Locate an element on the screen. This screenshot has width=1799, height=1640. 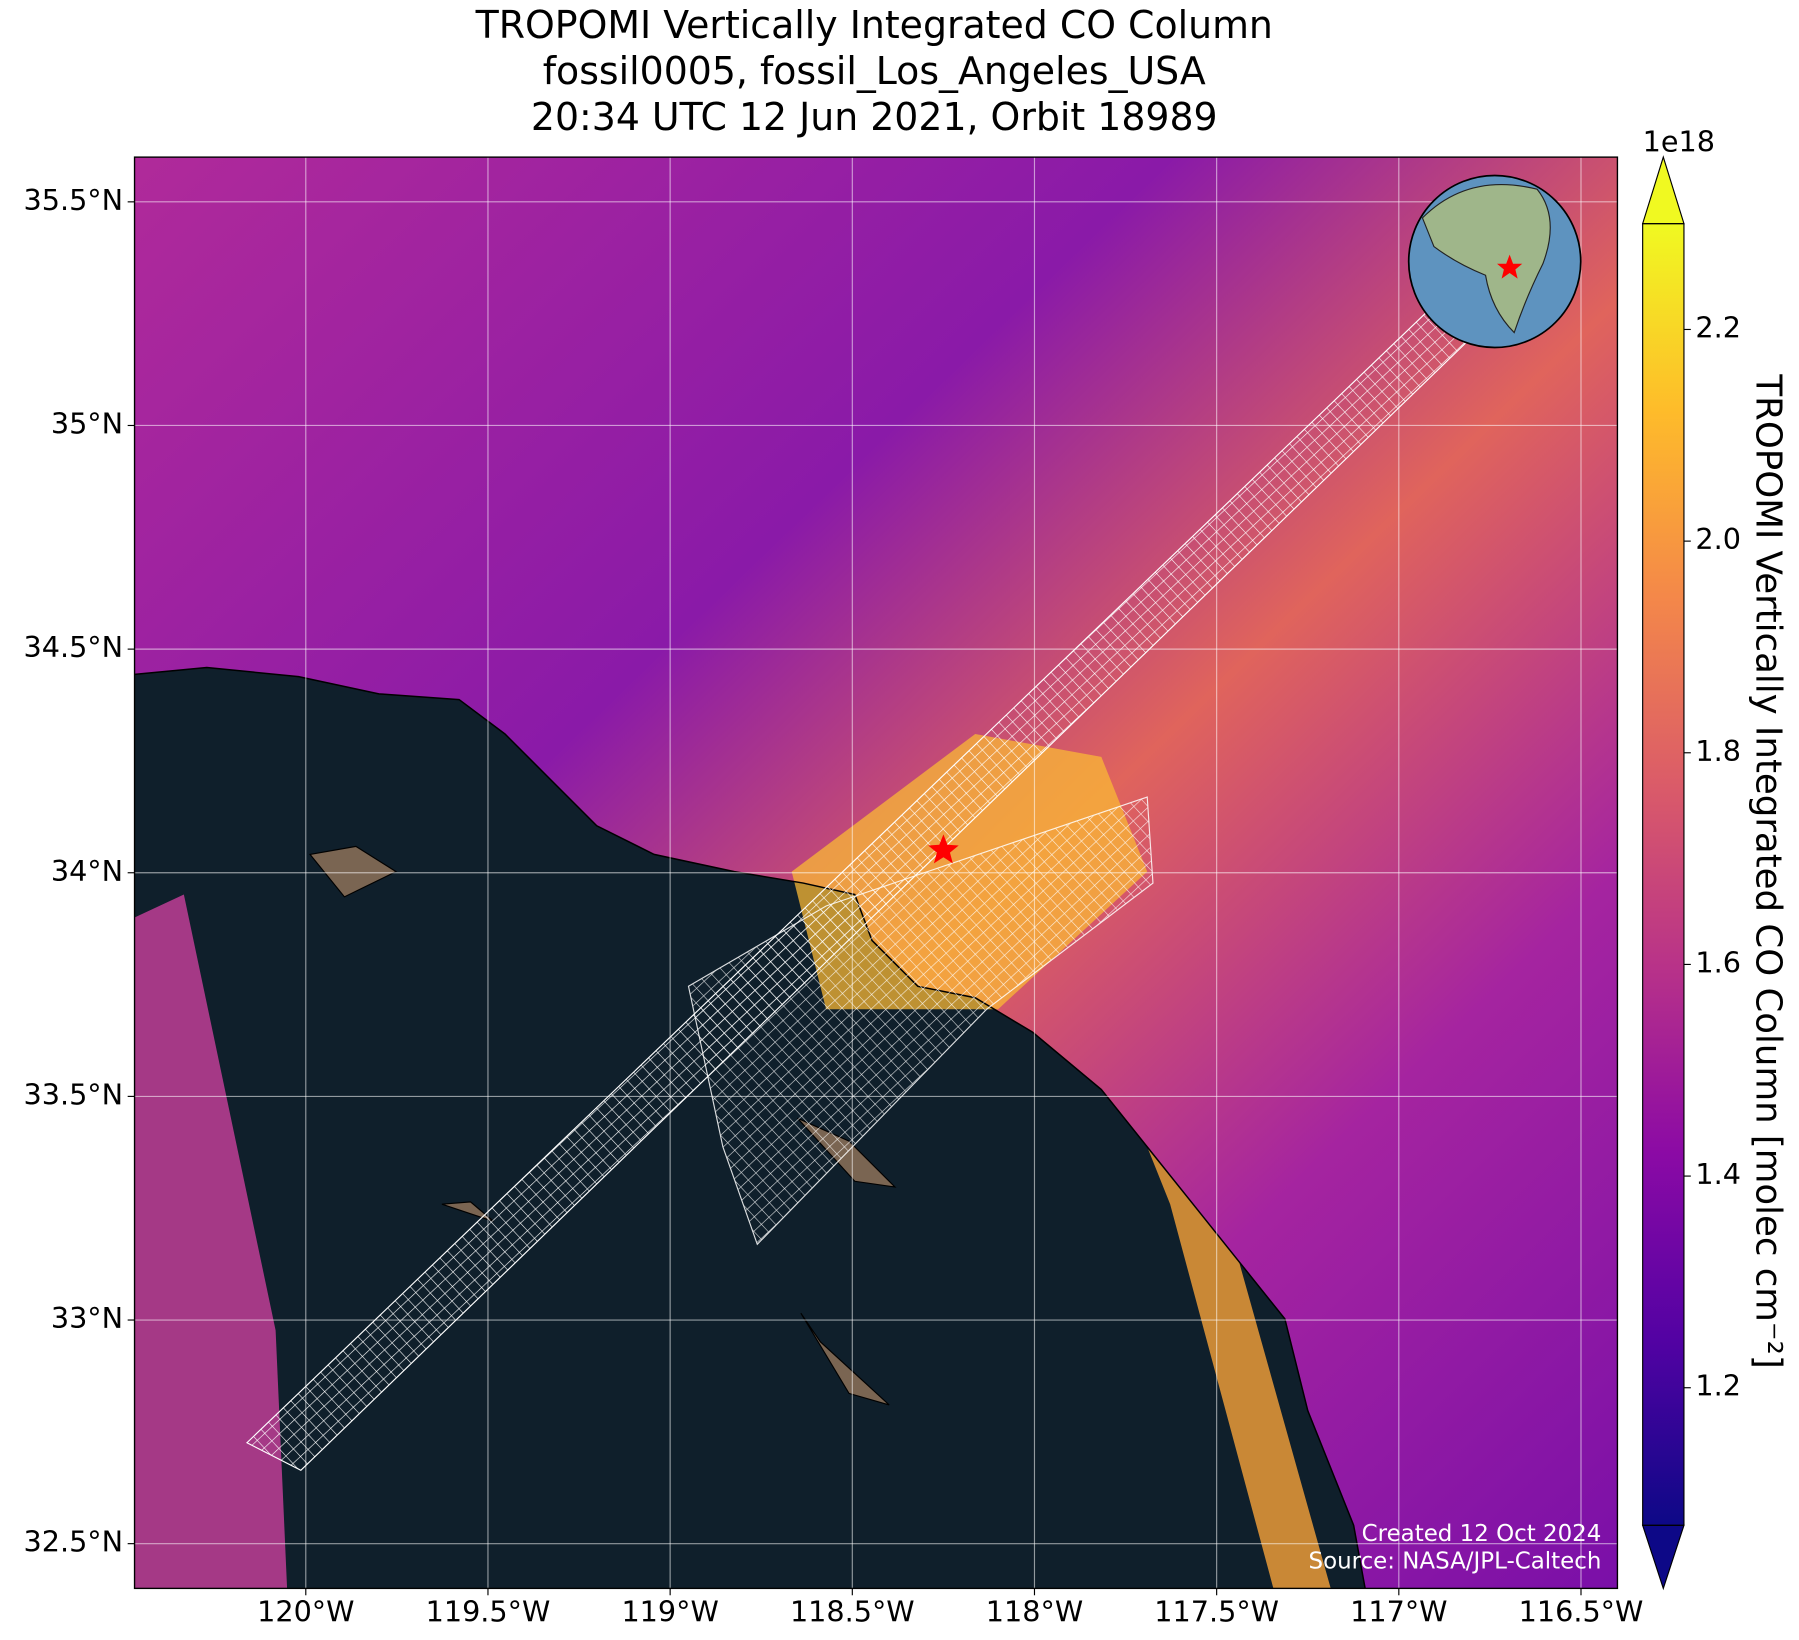
x-tick-label: 119.5°W is located at coordinates (488, 1612).